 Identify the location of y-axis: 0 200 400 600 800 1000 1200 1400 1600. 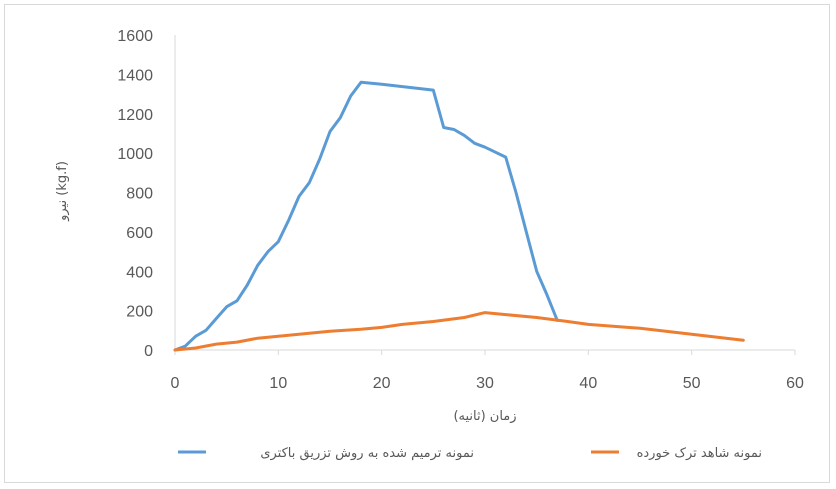
(146, 194).